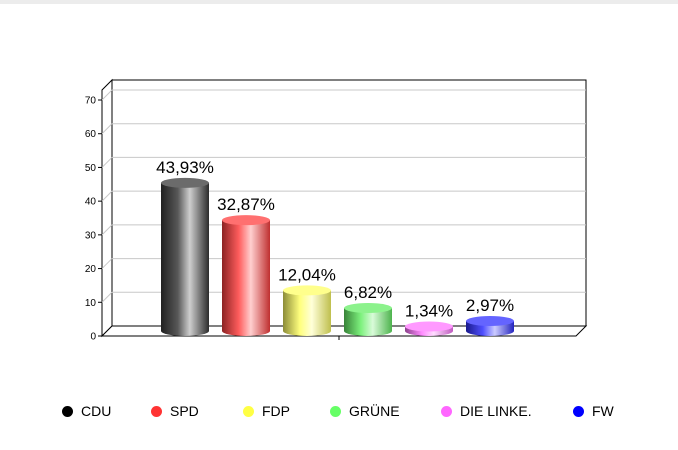 The width and height of the screenshot is (678, 450). I want to click on legend-item: FW, so click(593, 411).